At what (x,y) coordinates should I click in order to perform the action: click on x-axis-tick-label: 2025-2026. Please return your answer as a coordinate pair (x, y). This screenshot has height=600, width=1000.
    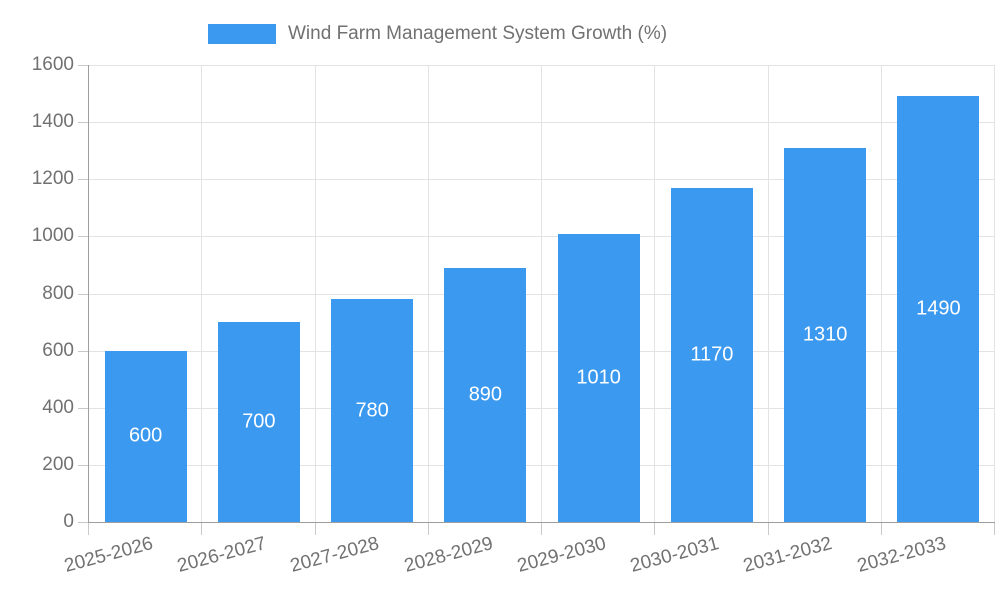
    Looking at the image, I should click on (108, 555).